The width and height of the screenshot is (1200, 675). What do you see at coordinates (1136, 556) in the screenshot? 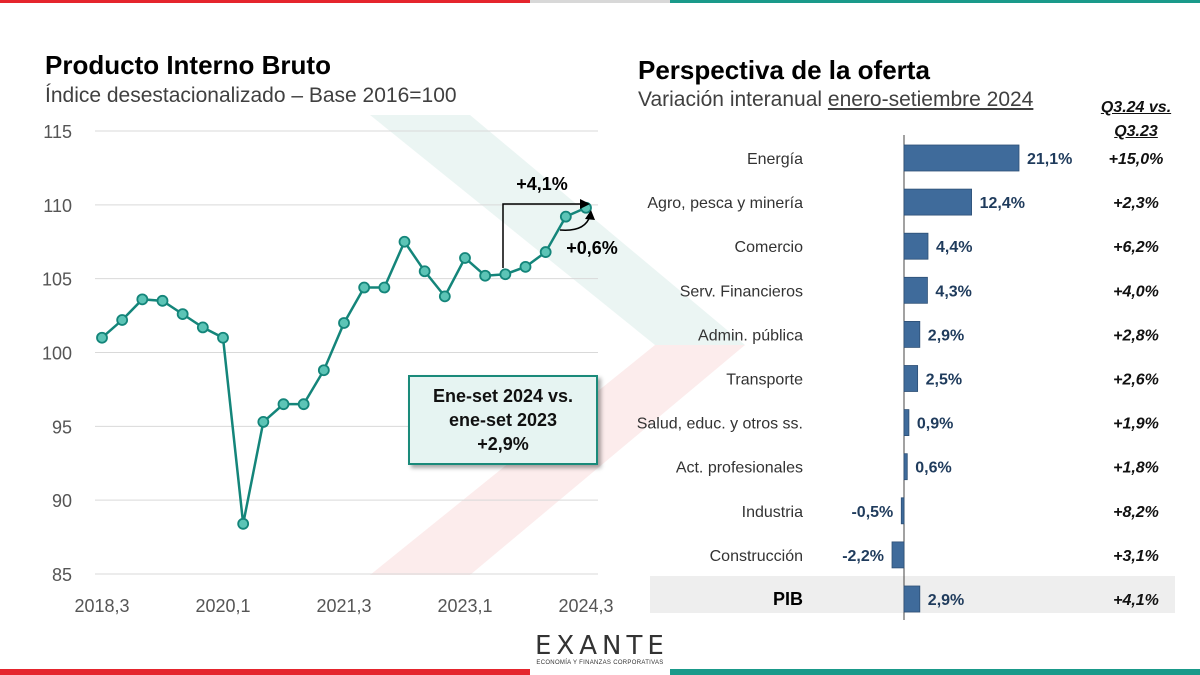
I see `q3-value-label: +3,1%` at bounding box center [1136, 556].